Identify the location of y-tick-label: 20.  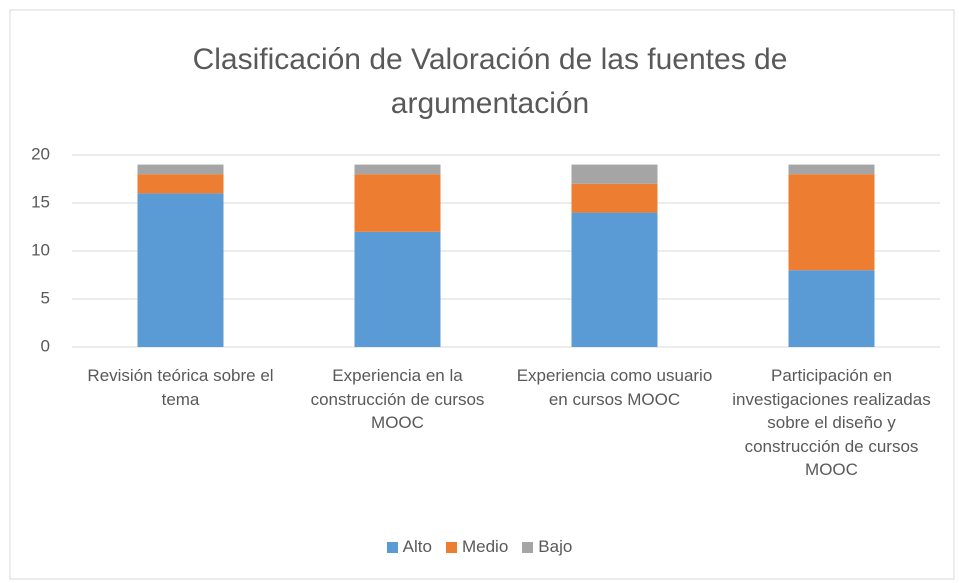
(40, 153).